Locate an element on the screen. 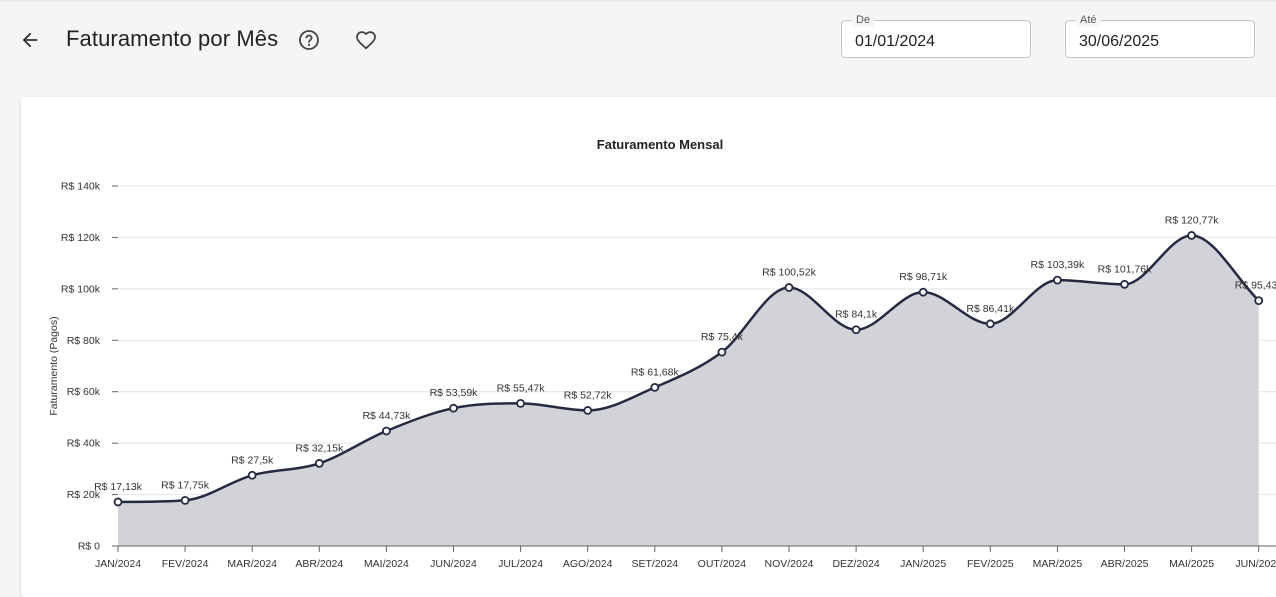 Image resolution: width=1276 pixels, height=597 pixels. favorite-button is located at coordinates (366, 40).